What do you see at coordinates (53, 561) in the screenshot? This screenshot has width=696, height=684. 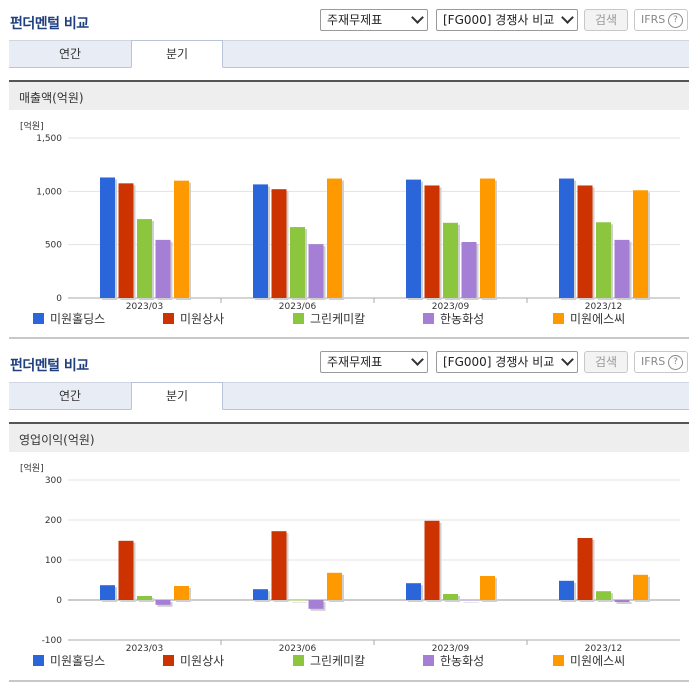 I see `y-tick-label: 100` at bounding box center [53, 561].